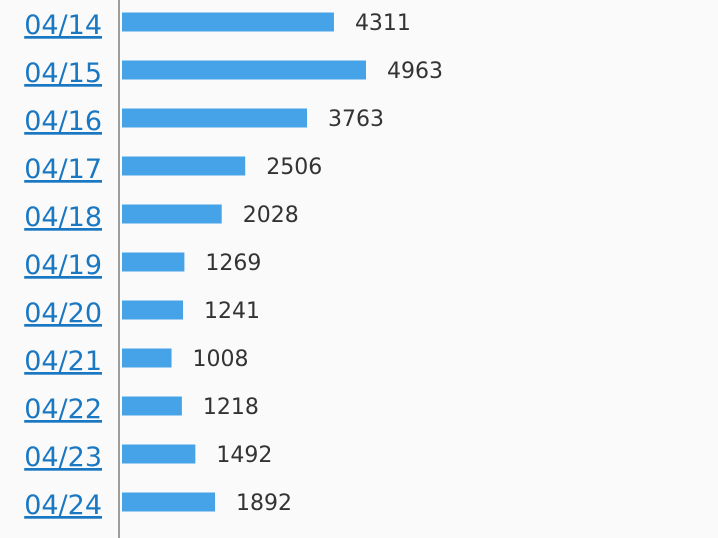  What do you see at coordinates (294, 167) in the screenshot?
I see `value-label-04-17: 2506` at bounding box center [294, 167].